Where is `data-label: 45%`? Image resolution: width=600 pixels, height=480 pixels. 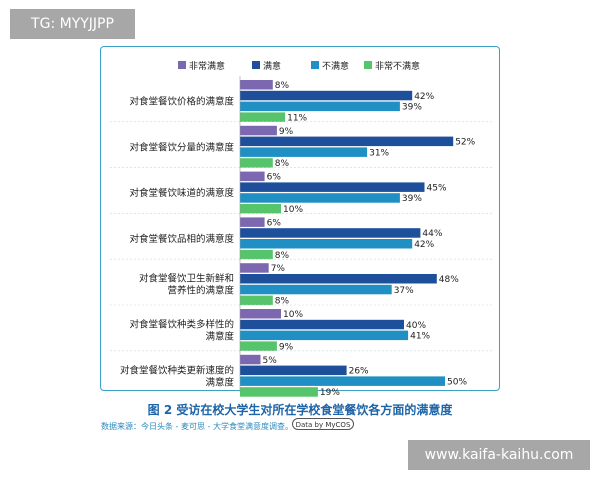 data-label: 45% is located at coordinates (437, 188).